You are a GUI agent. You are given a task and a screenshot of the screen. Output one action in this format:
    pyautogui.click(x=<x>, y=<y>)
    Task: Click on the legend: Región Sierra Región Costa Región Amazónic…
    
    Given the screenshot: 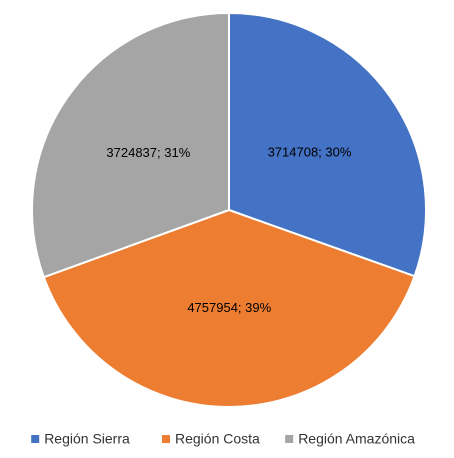 What is the action you would take?
    pyautogui.click(x=223, y=439)
    